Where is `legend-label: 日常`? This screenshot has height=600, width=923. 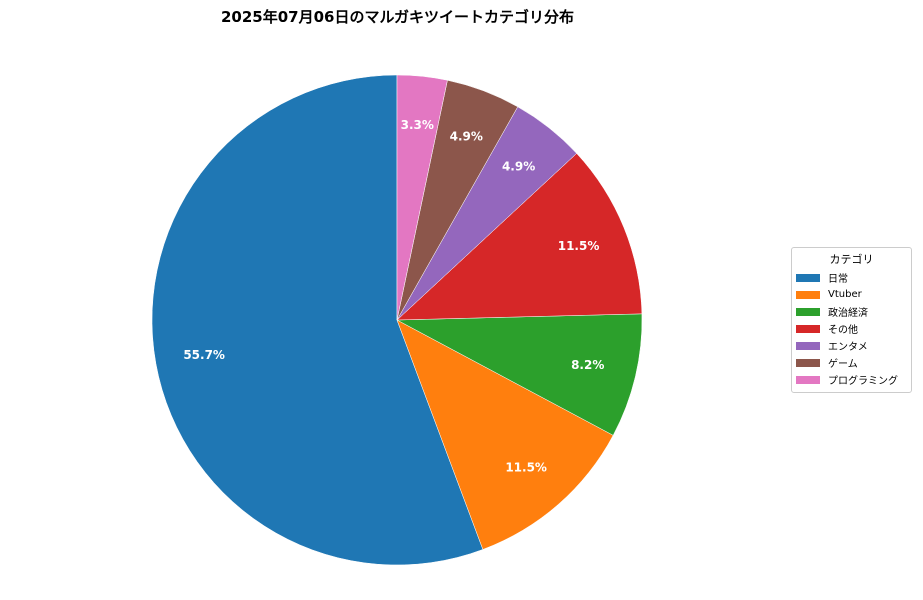 legend-label: 日常 is located at coordinates (838, 279).